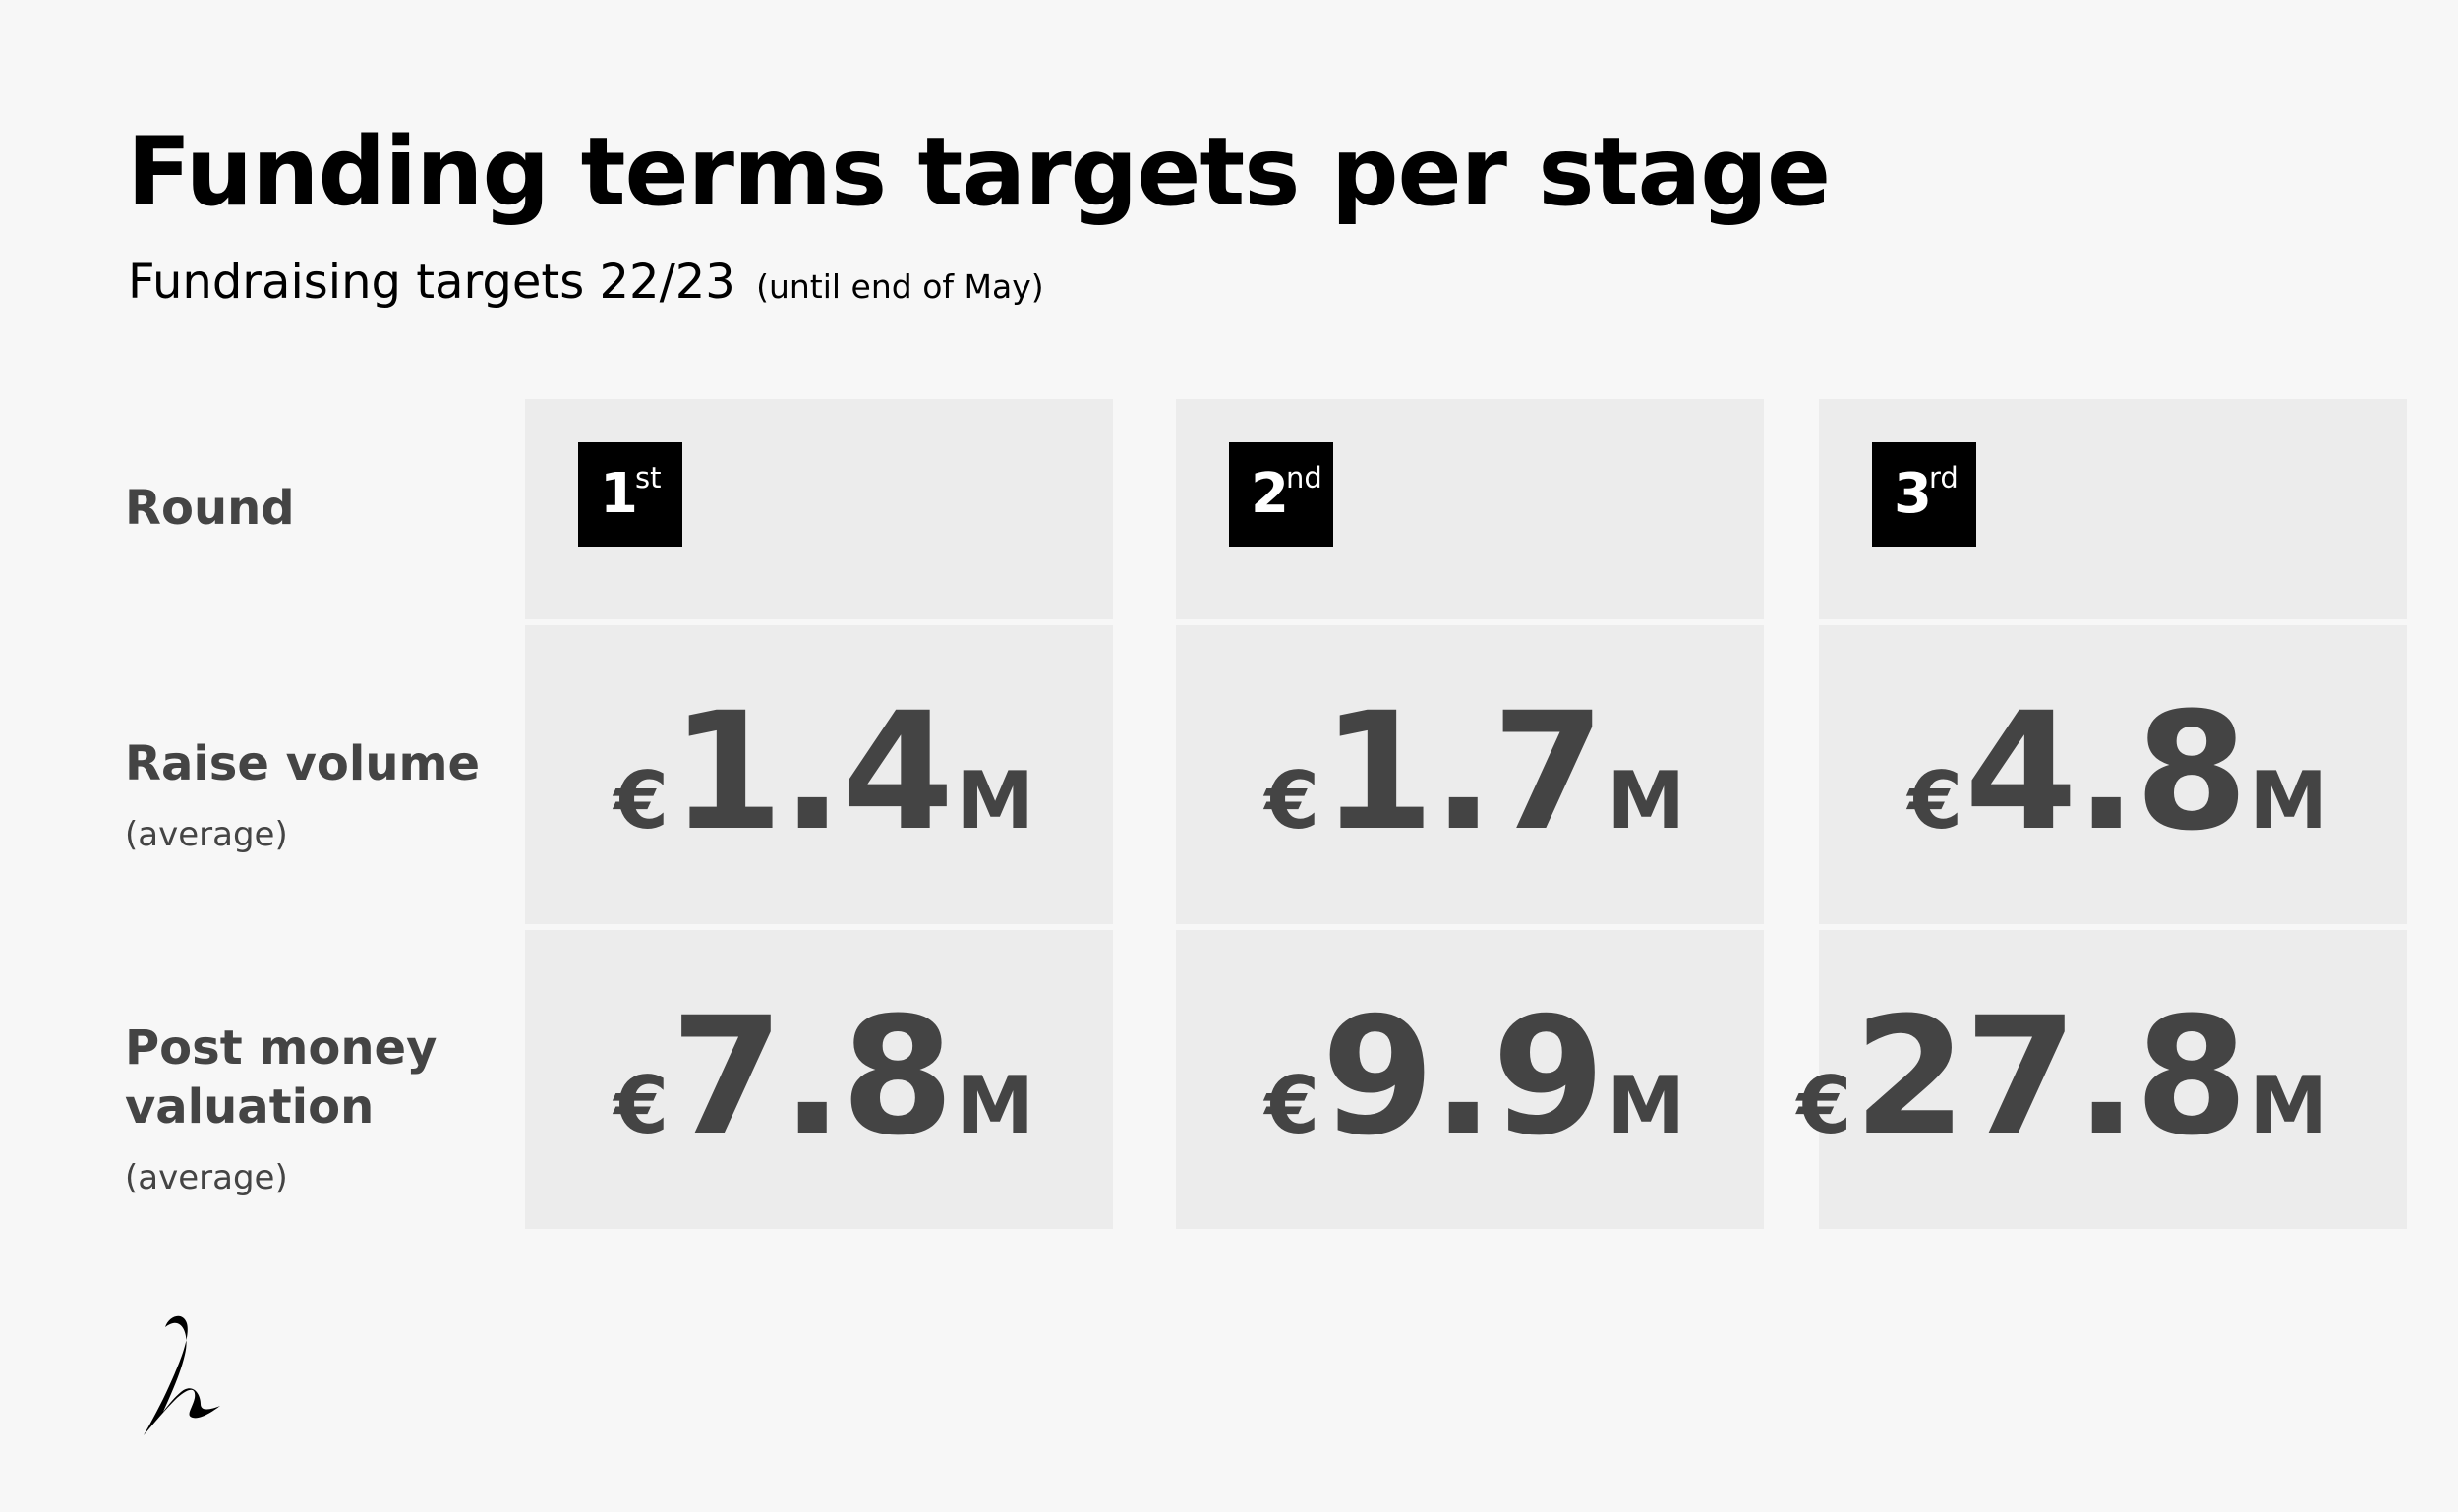 The image size is (2458, 1512). I want to click on row-sublabel-raise-volume: (average), so click(206, 834).